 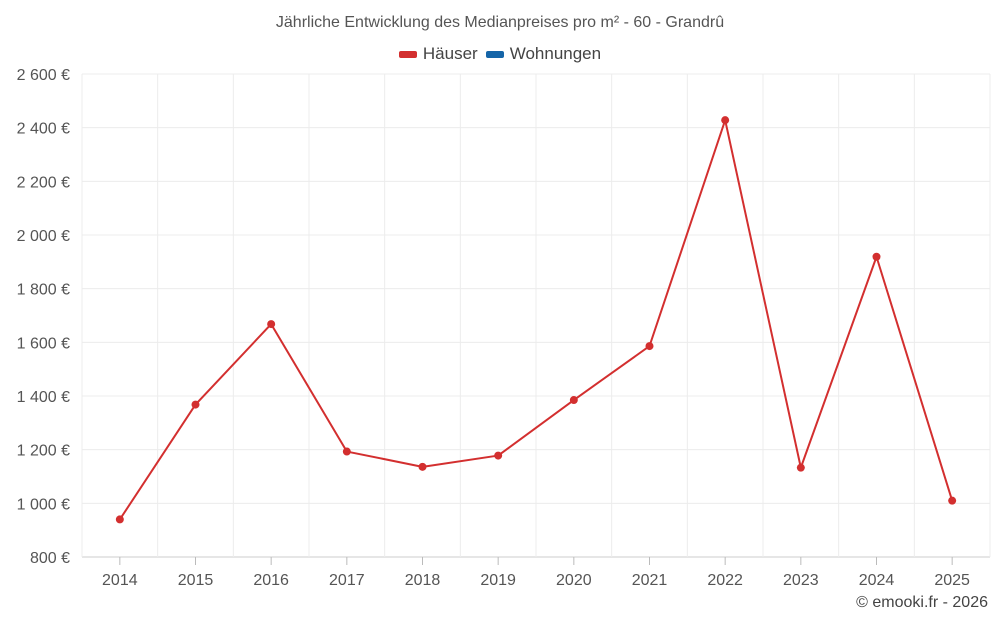 I want to click on y-tick-label: 1 400 €, so click(x=43, y=397).